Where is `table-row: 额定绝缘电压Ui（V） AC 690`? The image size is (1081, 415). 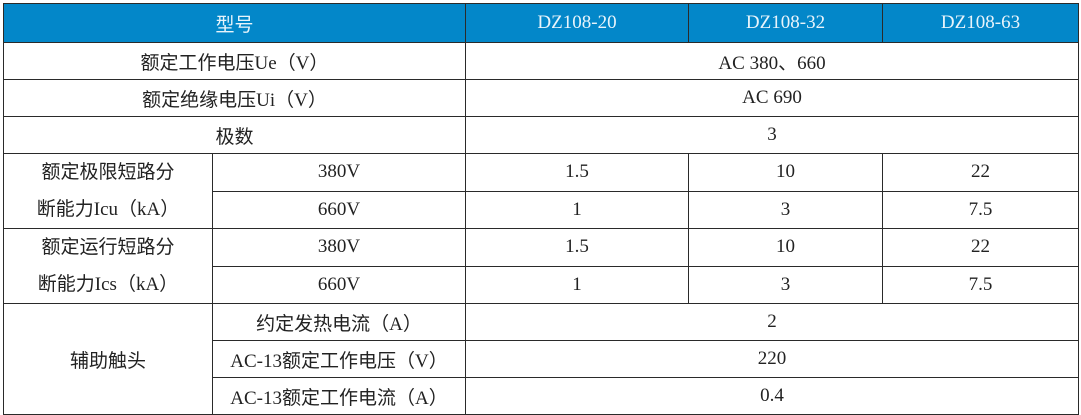
table-row: 额定绝缘电压Ui（V） AC 690 is located at coordinates (541, 98).